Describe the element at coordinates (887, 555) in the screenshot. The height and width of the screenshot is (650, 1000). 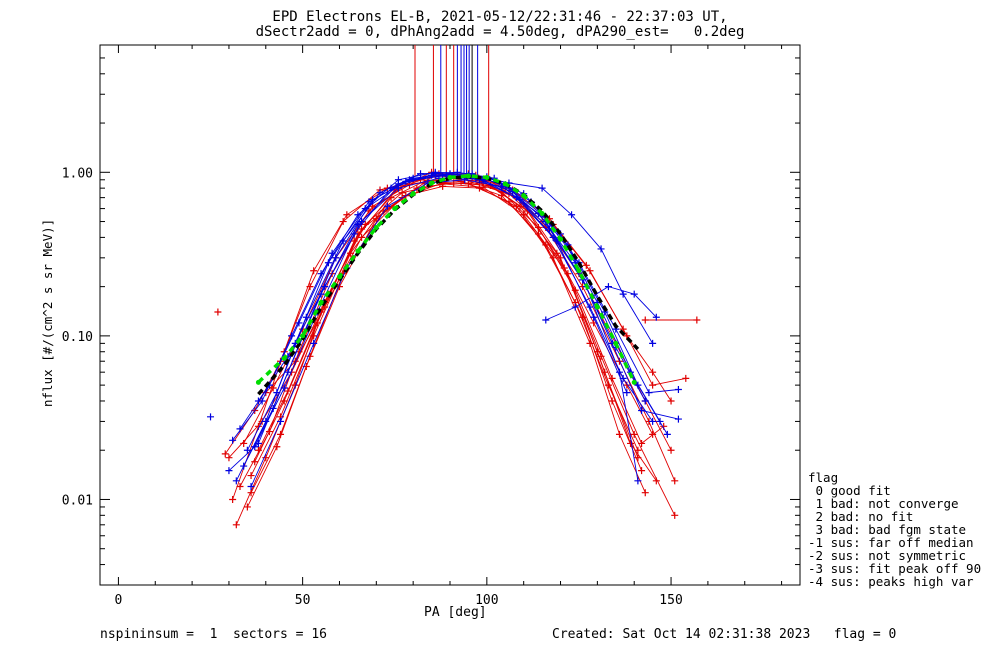
I see `legend-item-5: -2 sus: not symmetric` at that location.